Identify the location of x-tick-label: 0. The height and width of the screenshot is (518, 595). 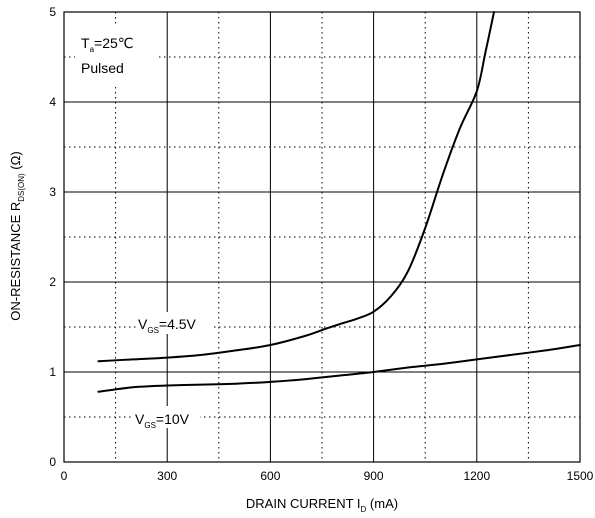
(64, 476).